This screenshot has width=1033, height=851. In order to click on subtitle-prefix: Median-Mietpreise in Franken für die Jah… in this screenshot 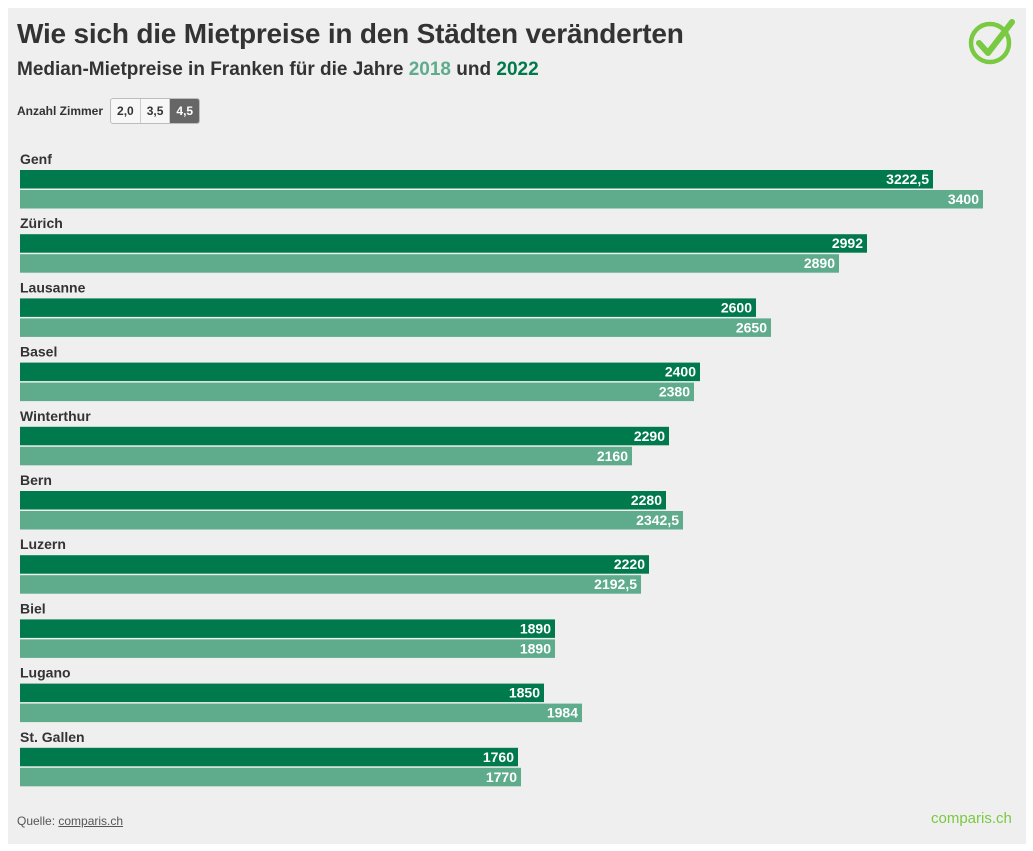, I will do `click(210, 69)`.